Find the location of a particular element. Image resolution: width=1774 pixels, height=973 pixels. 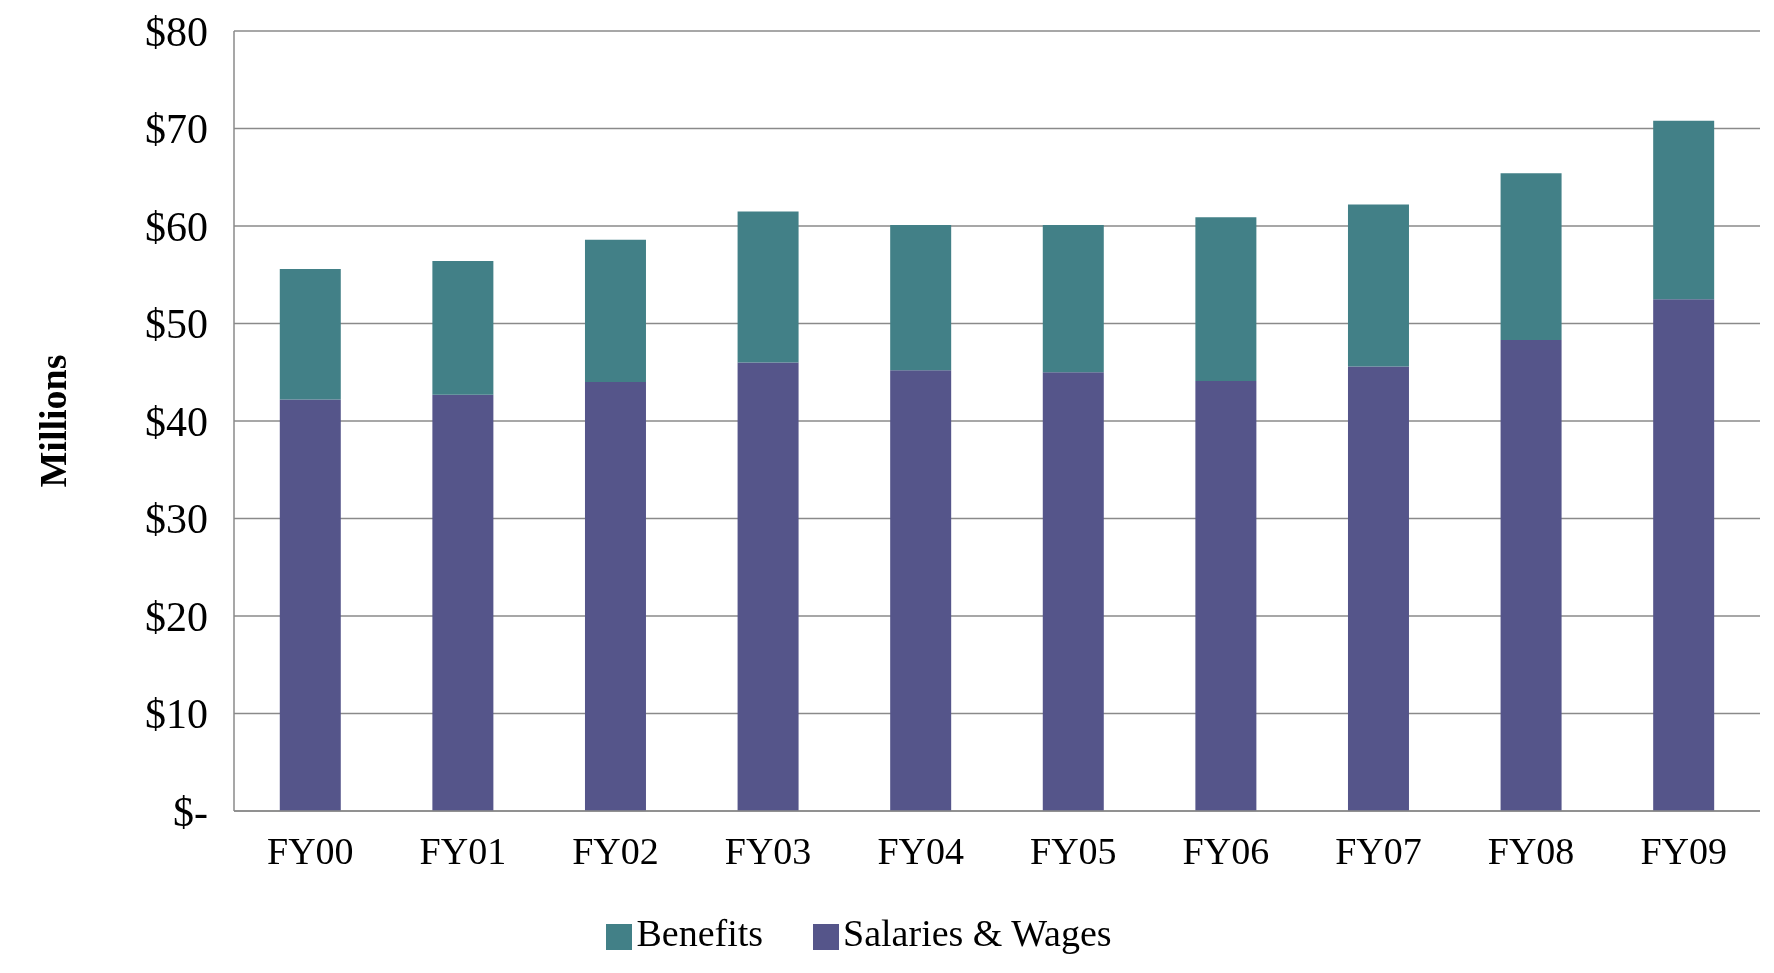

y-tick-label: $- is located at coordinates (190, 811).